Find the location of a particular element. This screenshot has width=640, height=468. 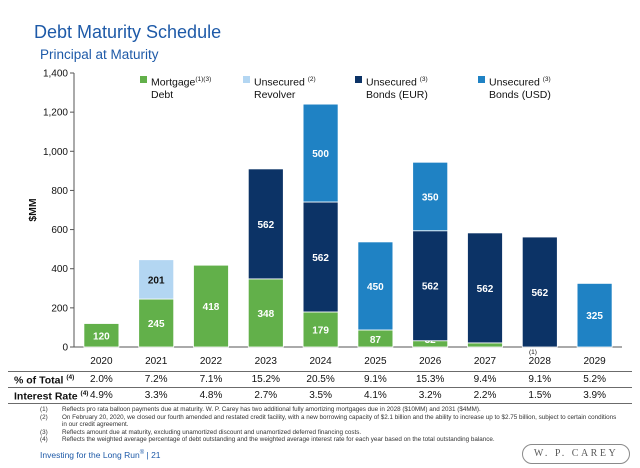

data-label: 120 is located at coordinates (101, 336).